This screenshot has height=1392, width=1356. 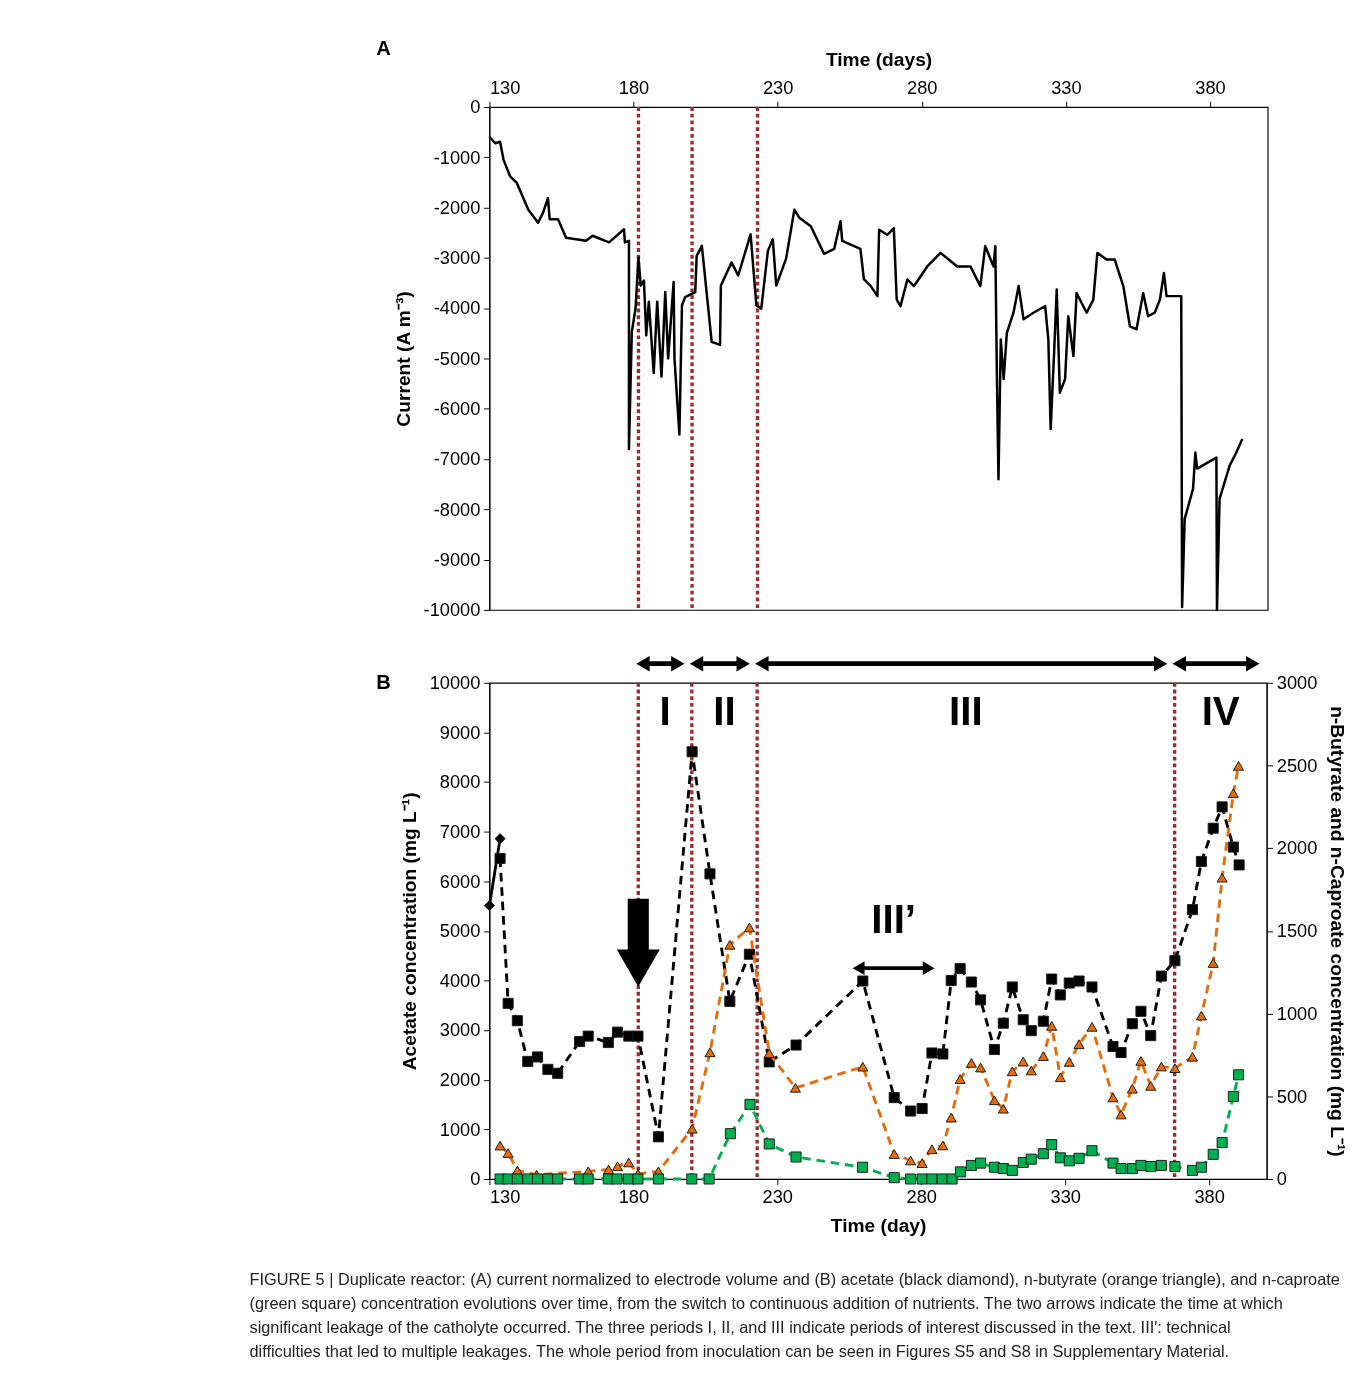 I want to click on y-tick-label: 4000, so click(x=460, y=980).